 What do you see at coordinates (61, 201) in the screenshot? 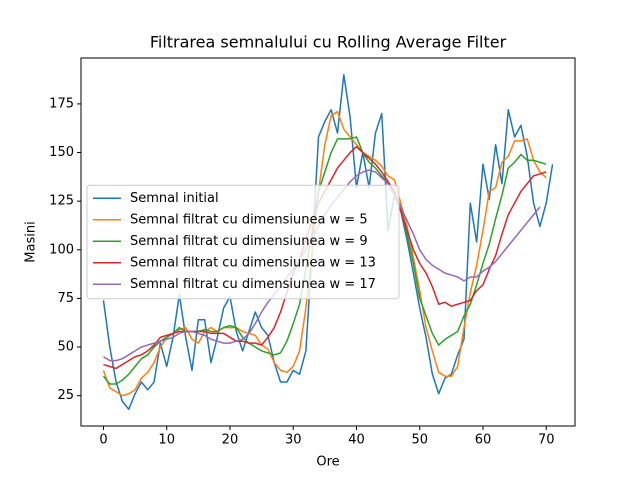
I see `y-tick-label: 125` at bounding box center [61, 201].